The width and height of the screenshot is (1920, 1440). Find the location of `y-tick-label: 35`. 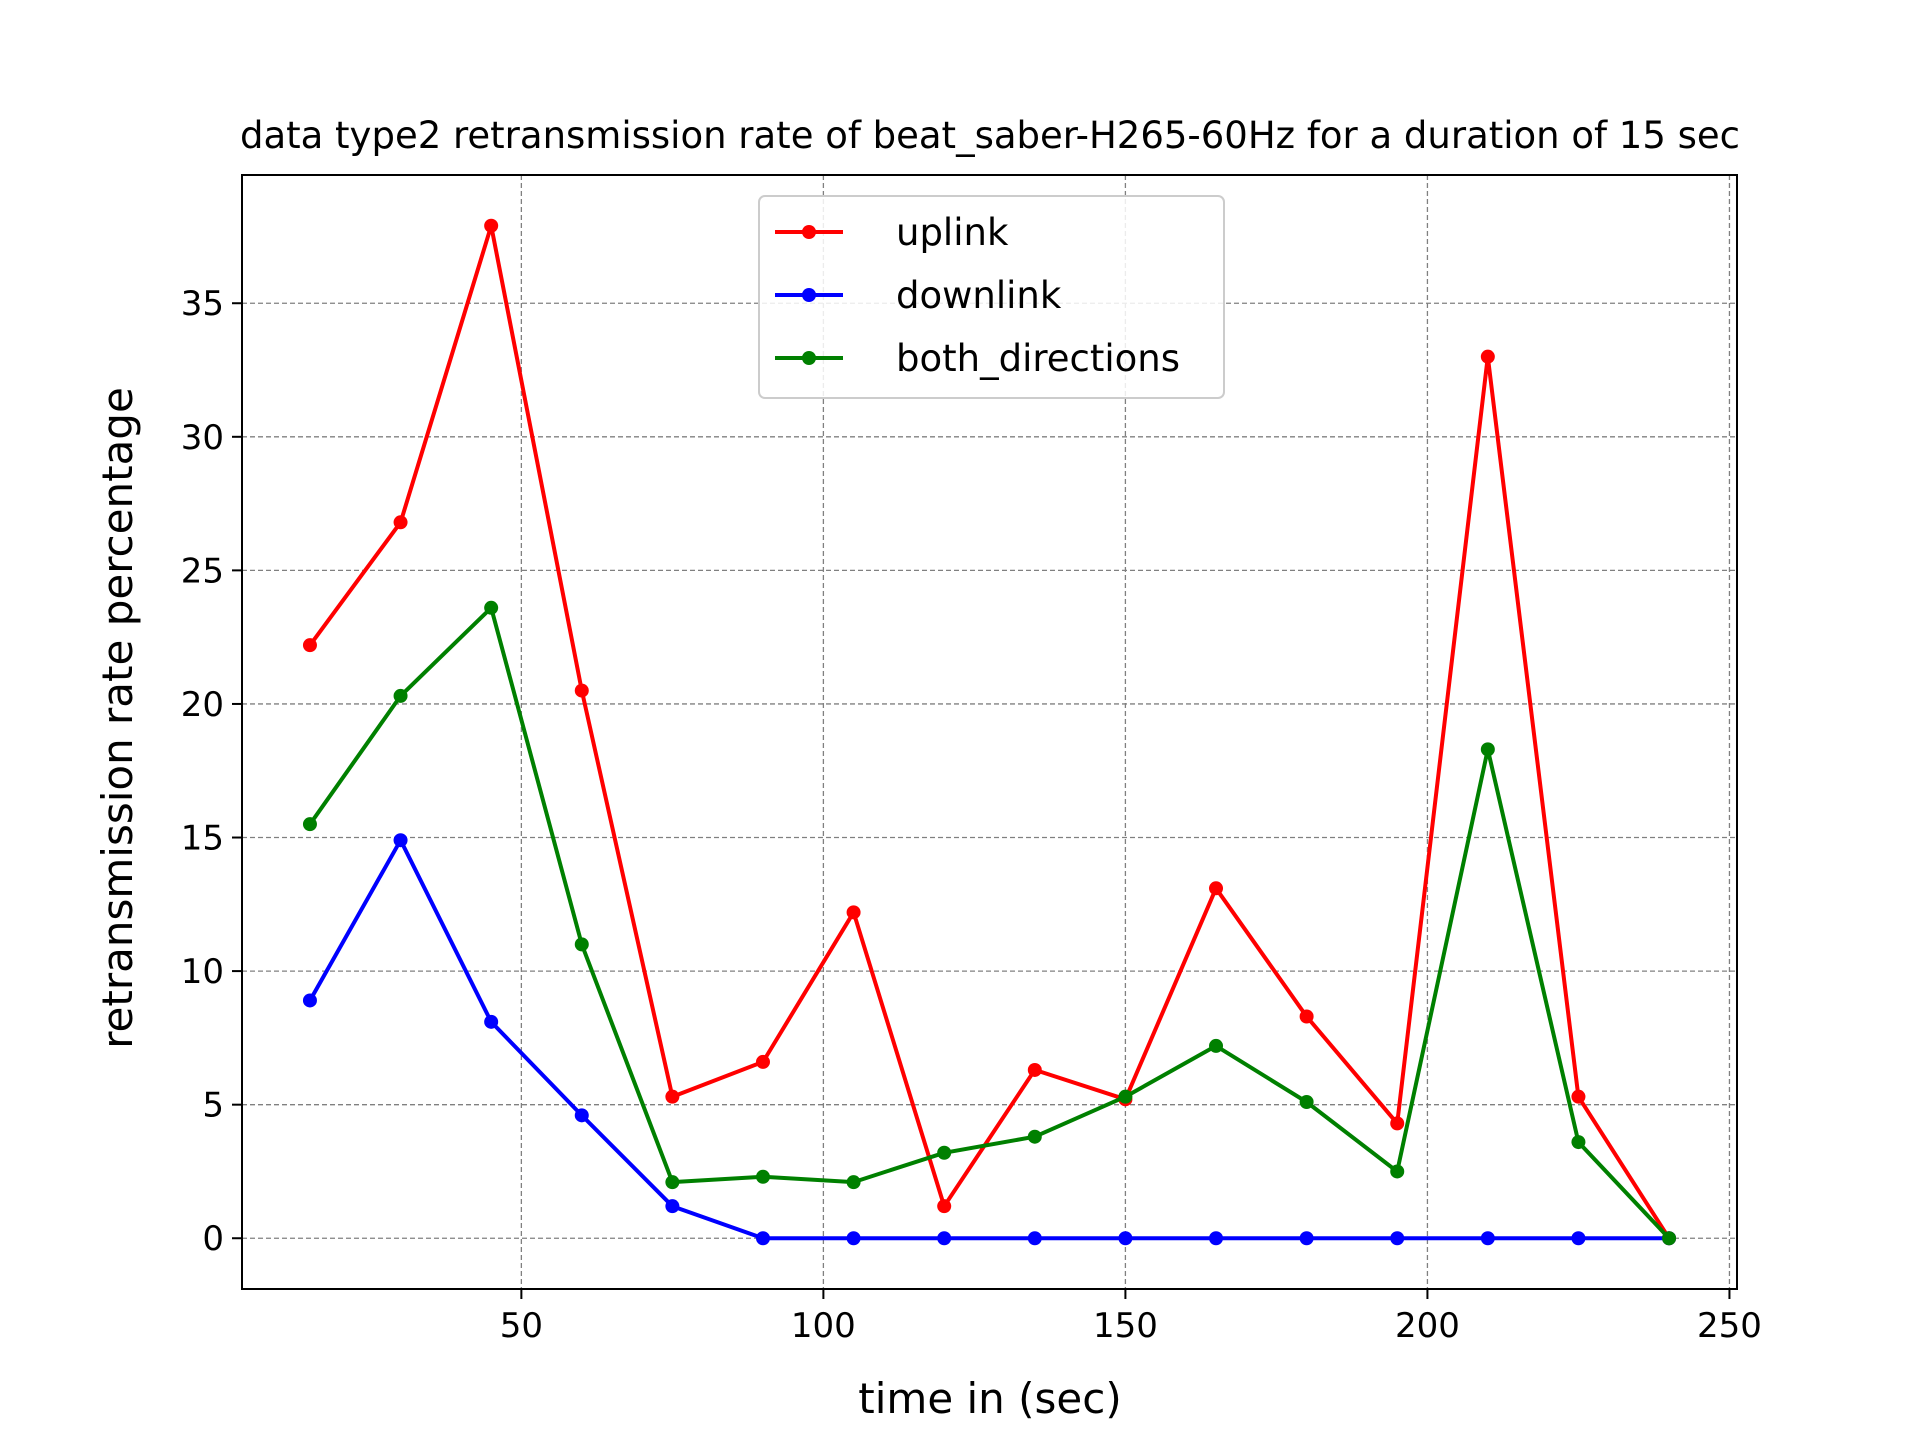

y-tick-label: 35 is located at coordinates (202, 304).